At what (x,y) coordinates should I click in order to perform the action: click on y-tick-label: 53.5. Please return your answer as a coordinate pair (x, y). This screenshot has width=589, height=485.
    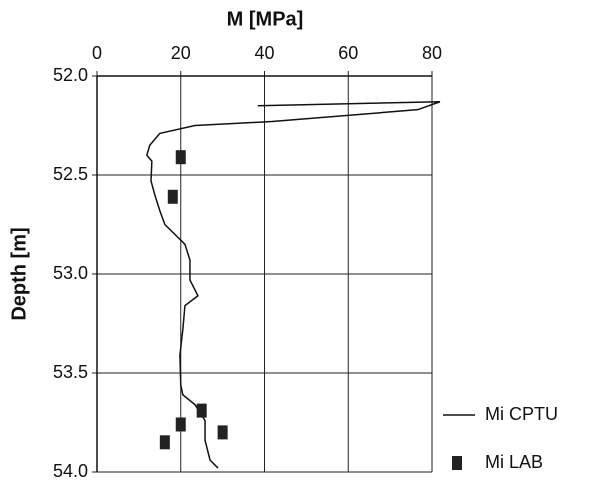
    Looking at the image, I should click on (70, 372).